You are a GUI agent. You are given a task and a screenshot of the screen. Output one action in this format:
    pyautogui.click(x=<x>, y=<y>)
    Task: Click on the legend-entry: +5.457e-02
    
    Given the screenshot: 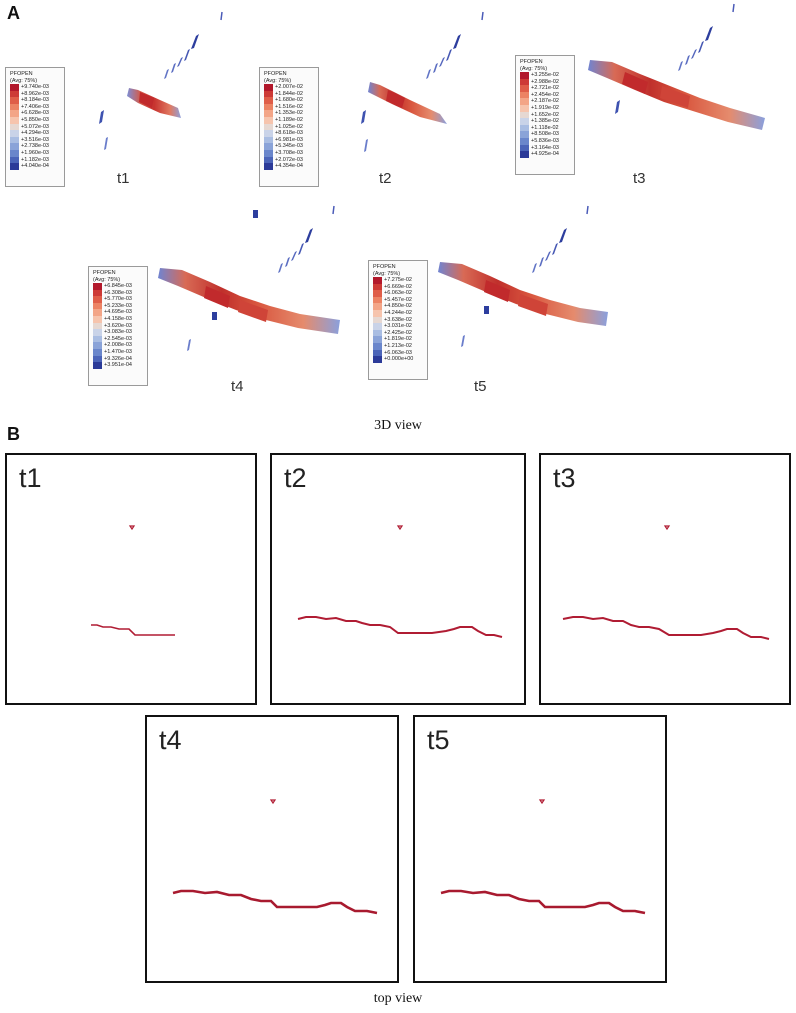 What is the action you would take?
    pyautogui.click(x=398, y=300)
    